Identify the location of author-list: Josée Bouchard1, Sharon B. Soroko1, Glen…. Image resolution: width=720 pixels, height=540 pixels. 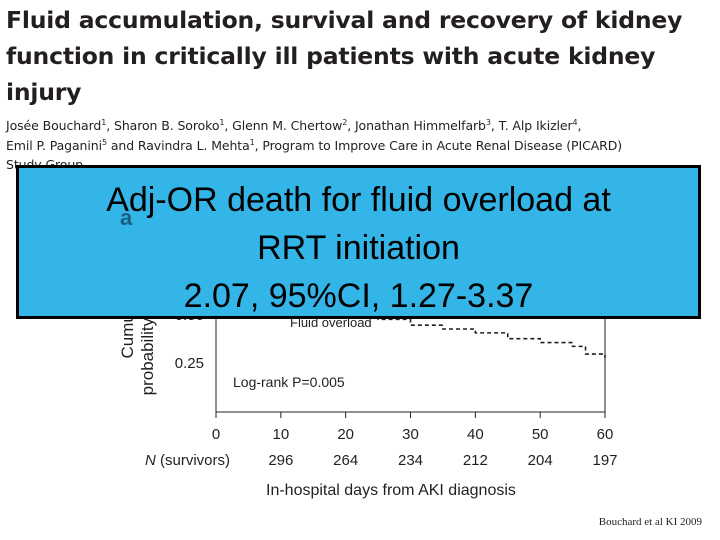
(362, 145).